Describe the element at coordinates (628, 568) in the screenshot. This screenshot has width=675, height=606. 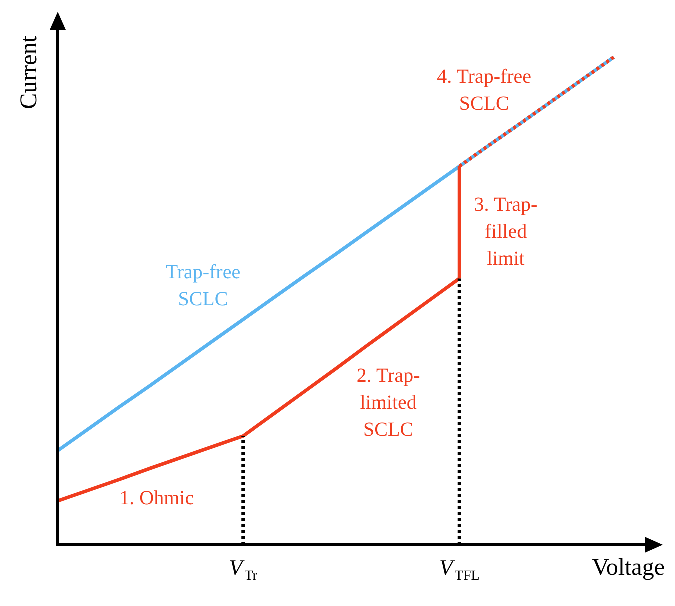
I see `x-axis-title: Voltage` at that location.